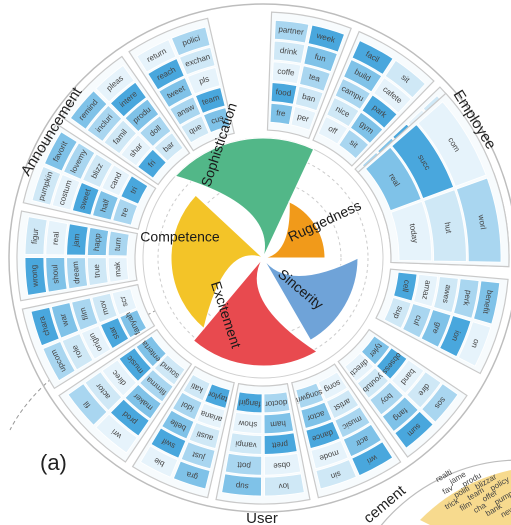 This screenshot has height=525, width=511. Describe the element at coordinates (105, 205) in the screenshot. I see `cluster-word: half` at that location.